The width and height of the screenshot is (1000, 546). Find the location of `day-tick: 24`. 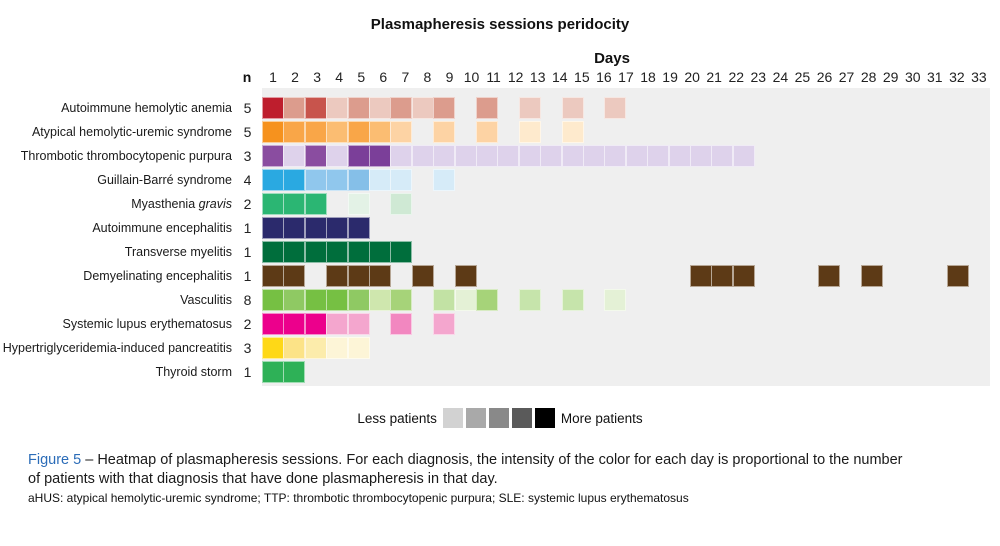

day-tick: 24 is located at coordinates (780, 77).